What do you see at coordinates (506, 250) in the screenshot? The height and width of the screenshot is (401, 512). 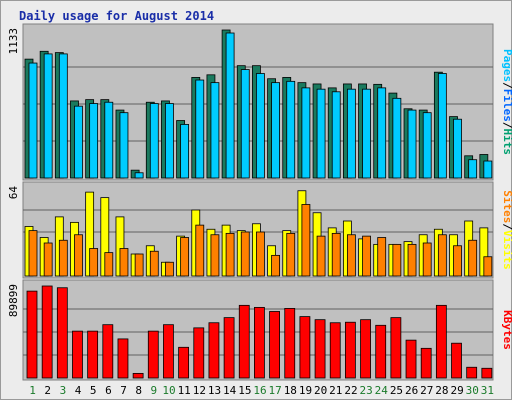 I see `legend-item-visits: Visits` at bounding box center [506, 250].